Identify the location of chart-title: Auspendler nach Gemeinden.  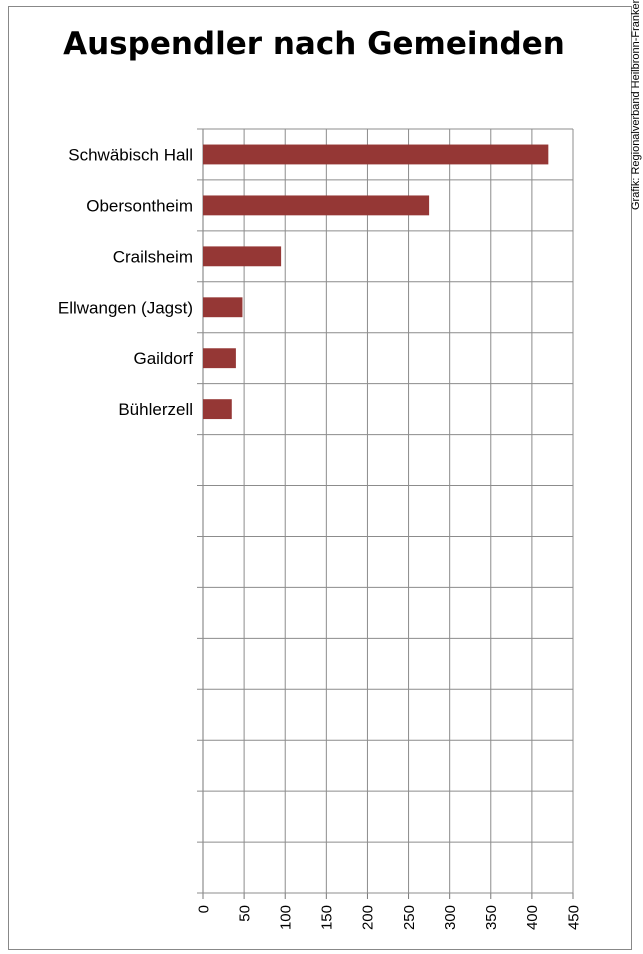
(314, 44).